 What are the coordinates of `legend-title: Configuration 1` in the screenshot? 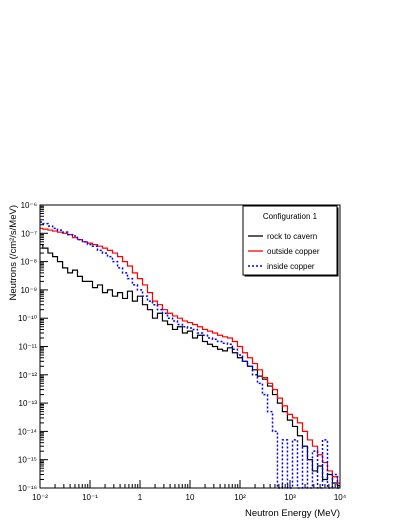 It's located at (290, 216).